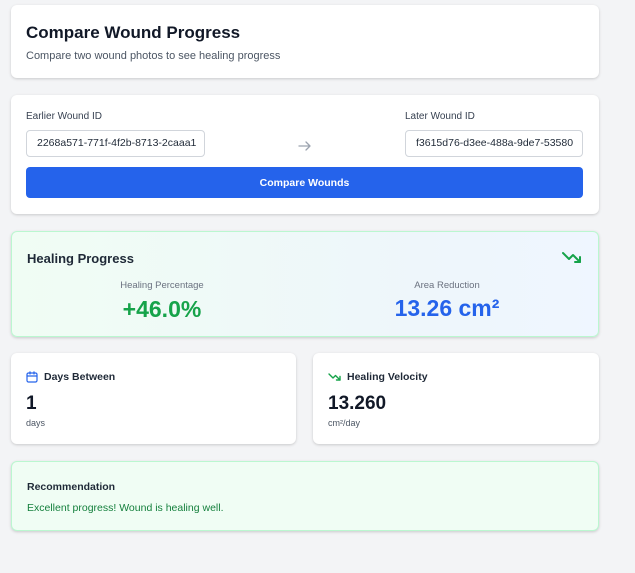  Describe the element at coordinates (456, 398) in the screenshot. I see `healing-velocity-card: Healing Velocity 13.260 cm²/day` at that location.